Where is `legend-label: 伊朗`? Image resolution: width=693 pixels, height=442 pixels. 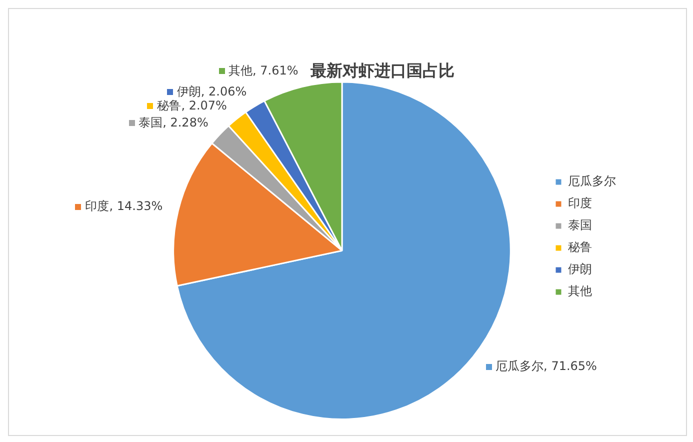
legend-label: 伊朗 is located at coordinates (580, 269).